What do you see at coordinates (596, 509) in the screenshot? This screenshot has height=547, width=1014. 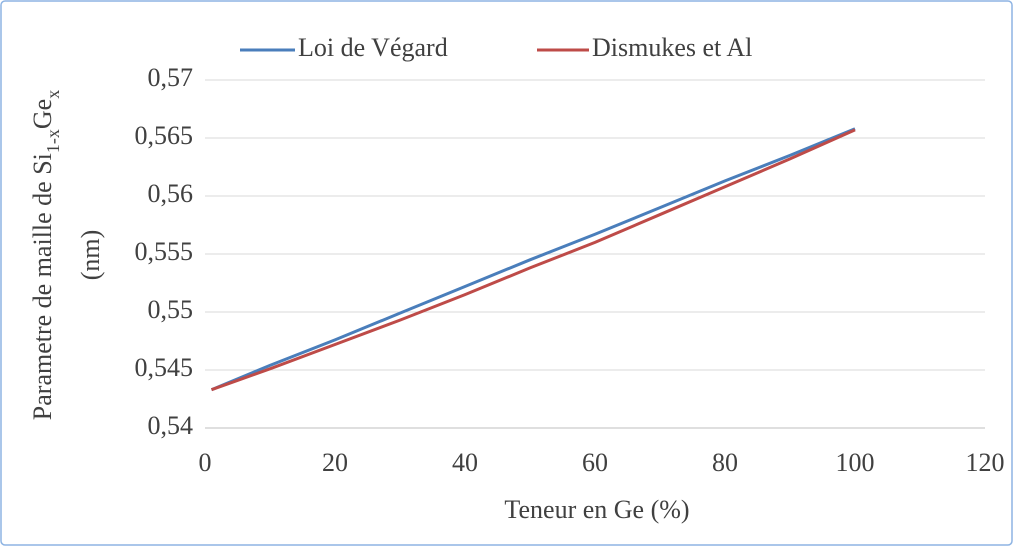 I see `x-axis-title: Teneur en Ge (%)` at bounding box center [596, 509].